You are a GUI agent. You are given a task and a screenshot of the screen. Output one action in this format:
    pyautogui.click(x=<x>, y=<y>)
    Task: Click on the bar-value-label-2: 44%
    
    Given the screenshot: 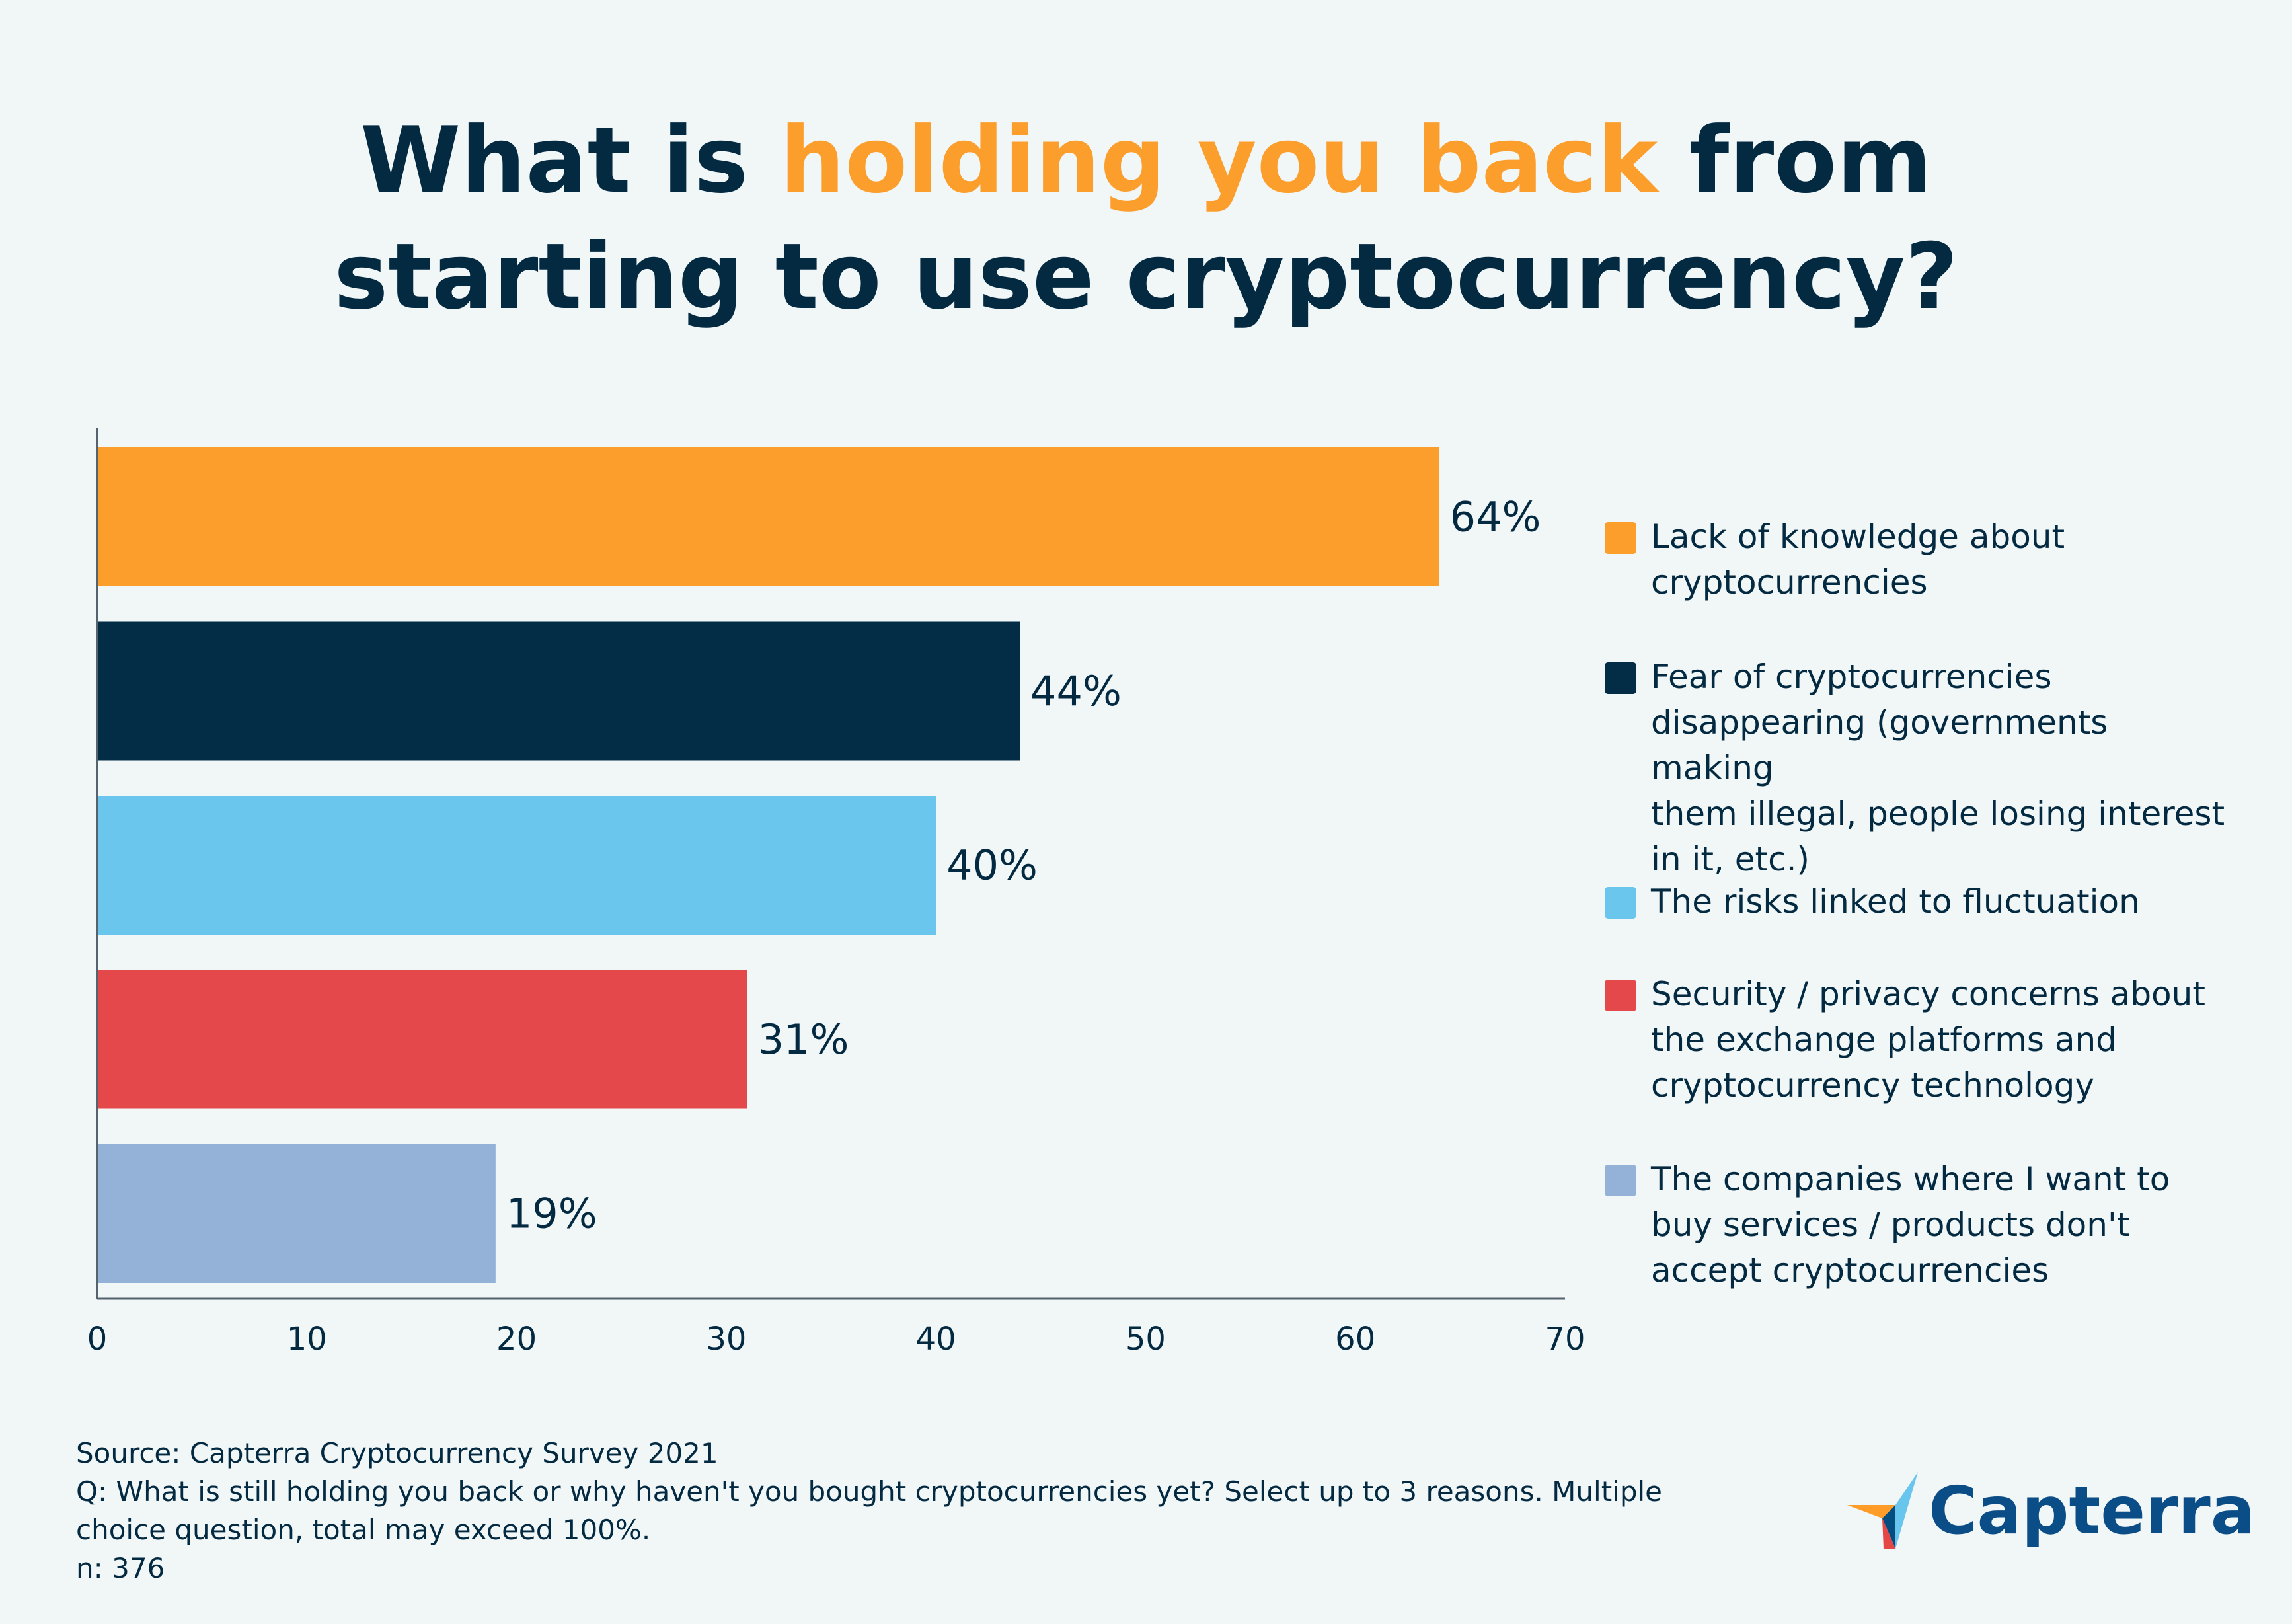 What is the action you would take?
    pyautogui.click(x=1076, y=691)
    